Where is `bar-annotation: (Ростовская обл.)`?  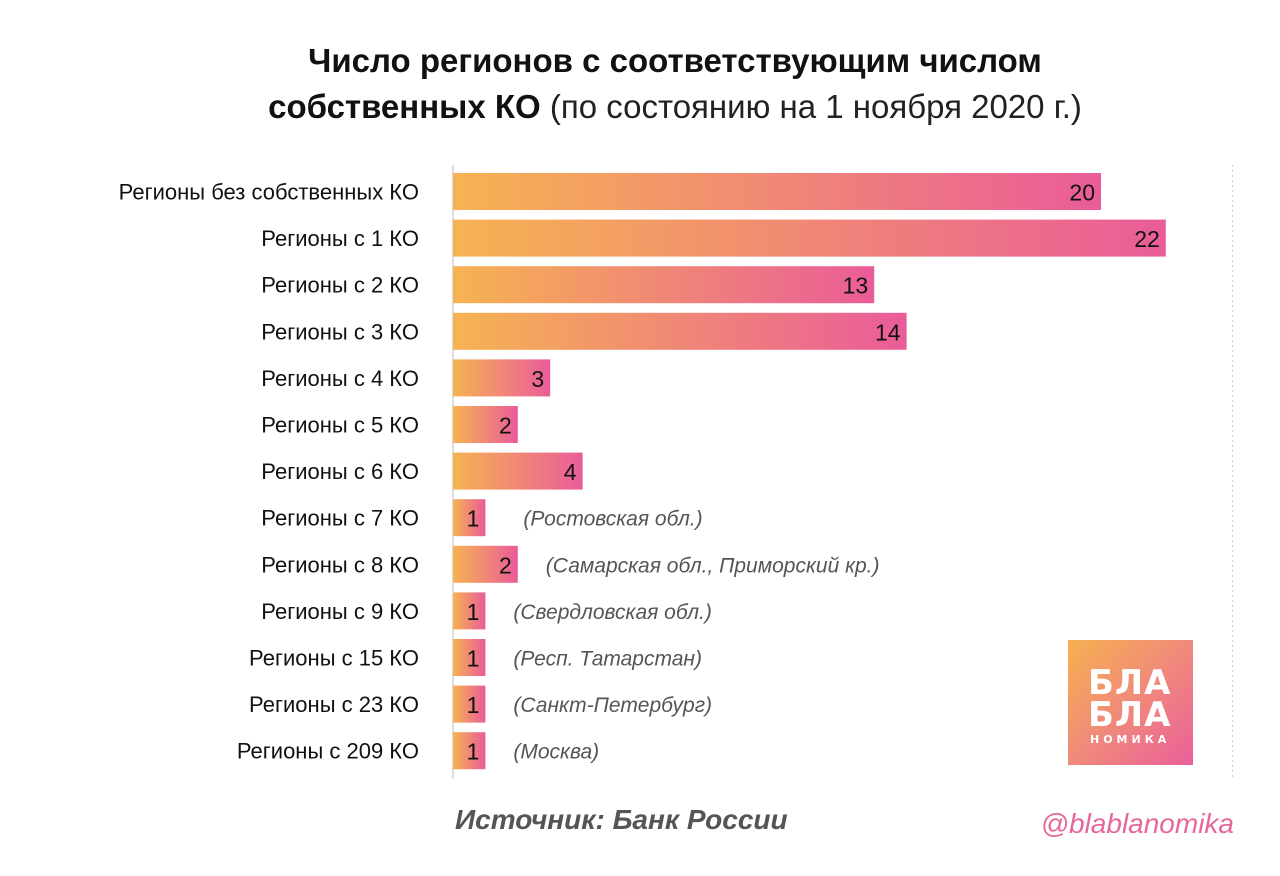 bar-annotation: (Ростовская обл.) is located at coordinates (612, 519).